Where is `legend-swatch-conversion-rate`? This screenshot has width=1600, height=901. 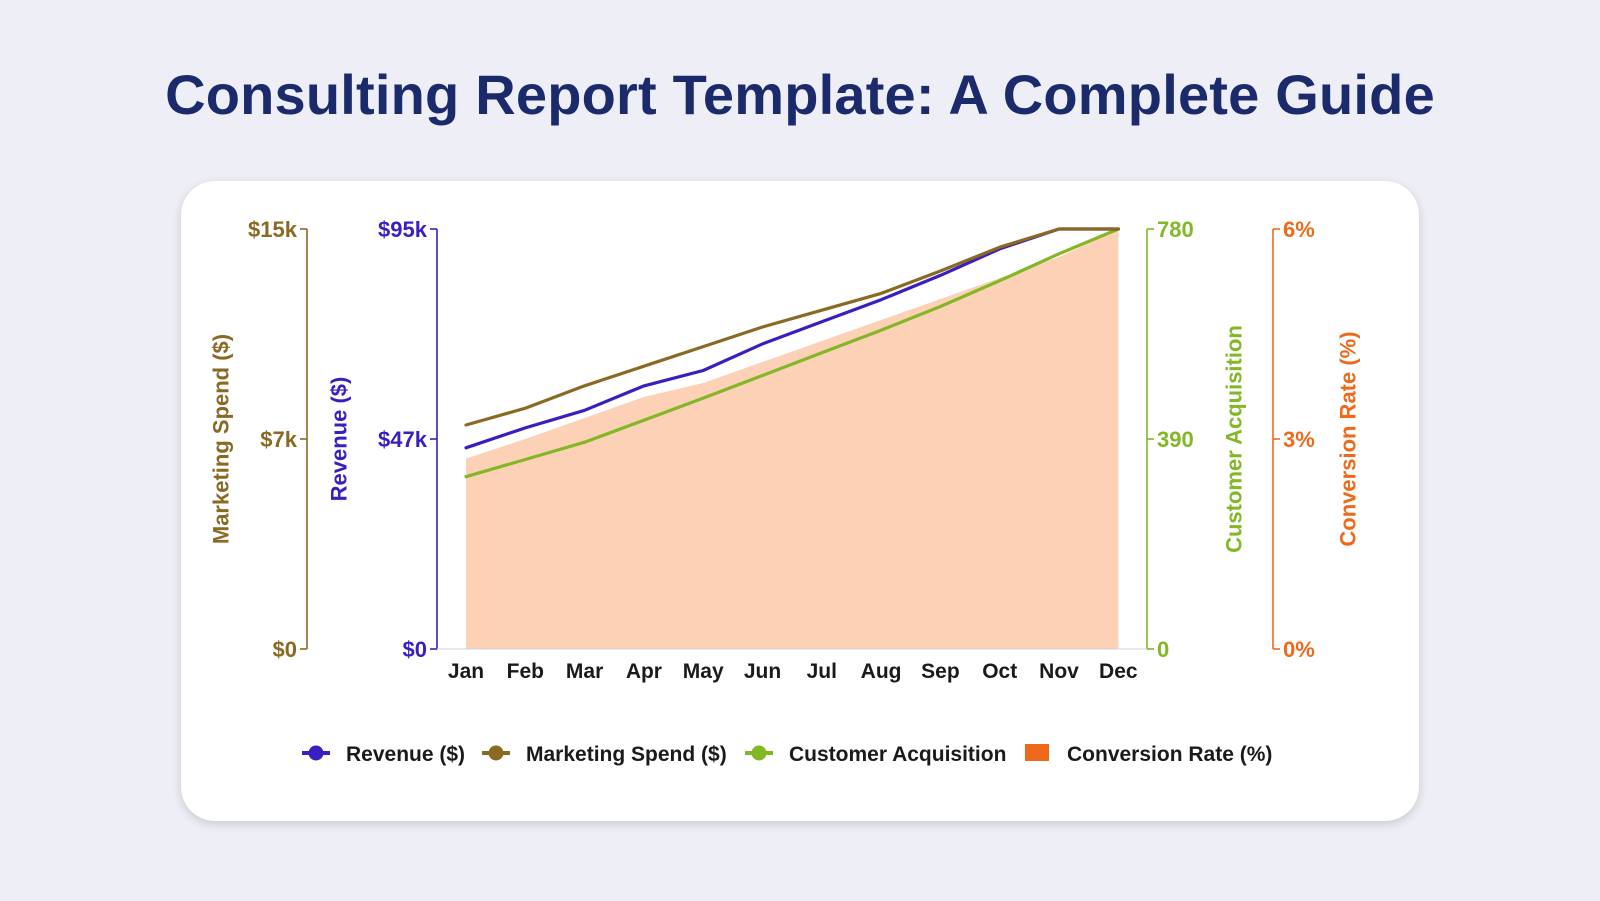
legend-swatch-conversion-rate is located at coordinates (1037, 752).